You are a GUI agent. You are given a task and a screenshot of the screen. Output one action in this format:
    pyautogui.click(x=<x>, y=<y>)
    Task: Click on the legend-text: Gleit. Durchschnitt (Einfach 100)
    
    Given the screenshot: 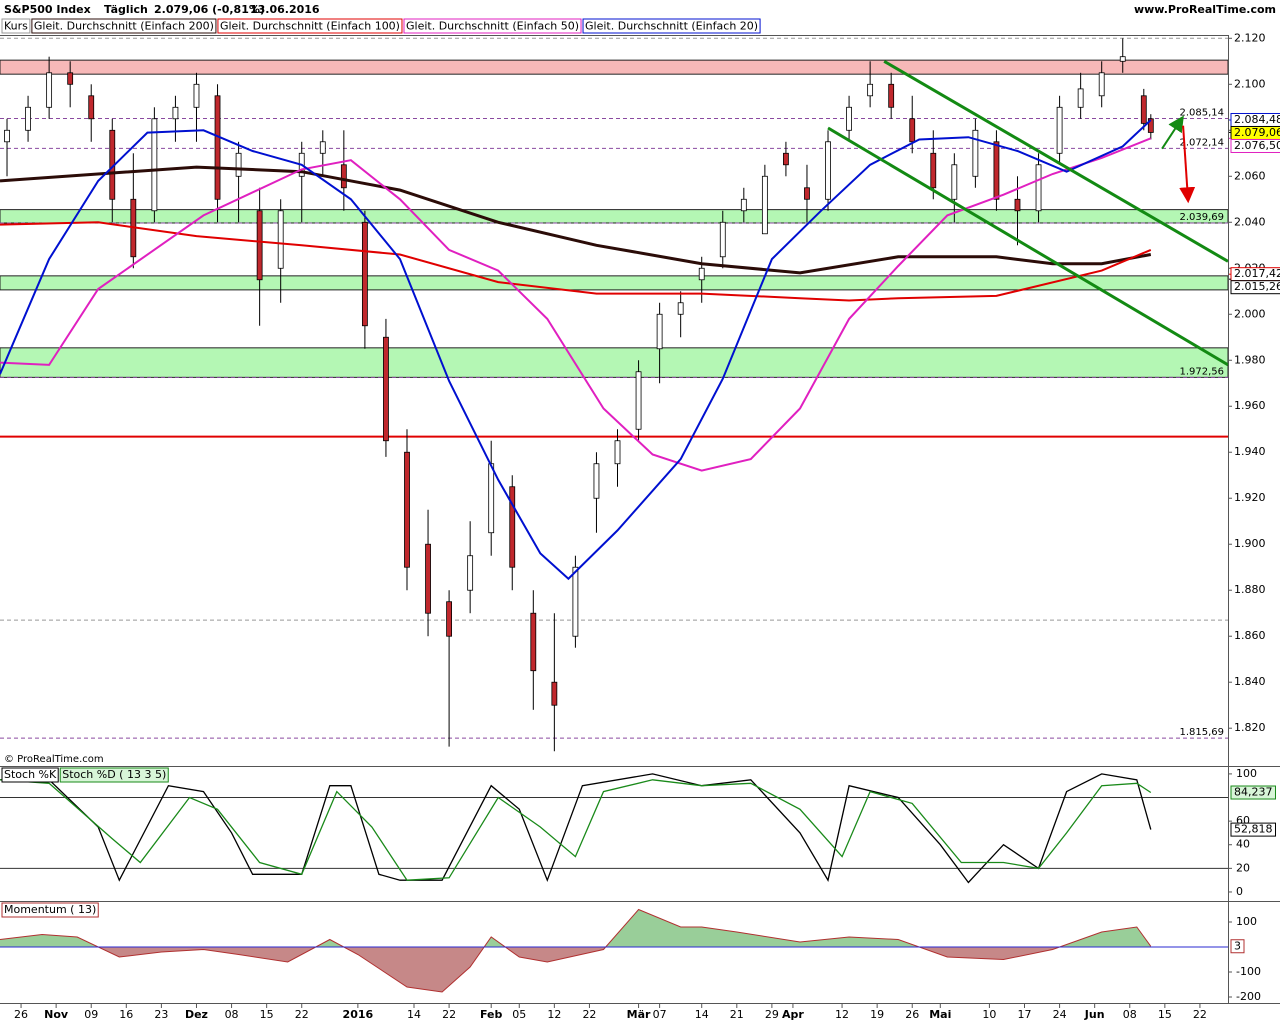 What is the action you would take?
    pyautogui.click(x=310, y=26)
    